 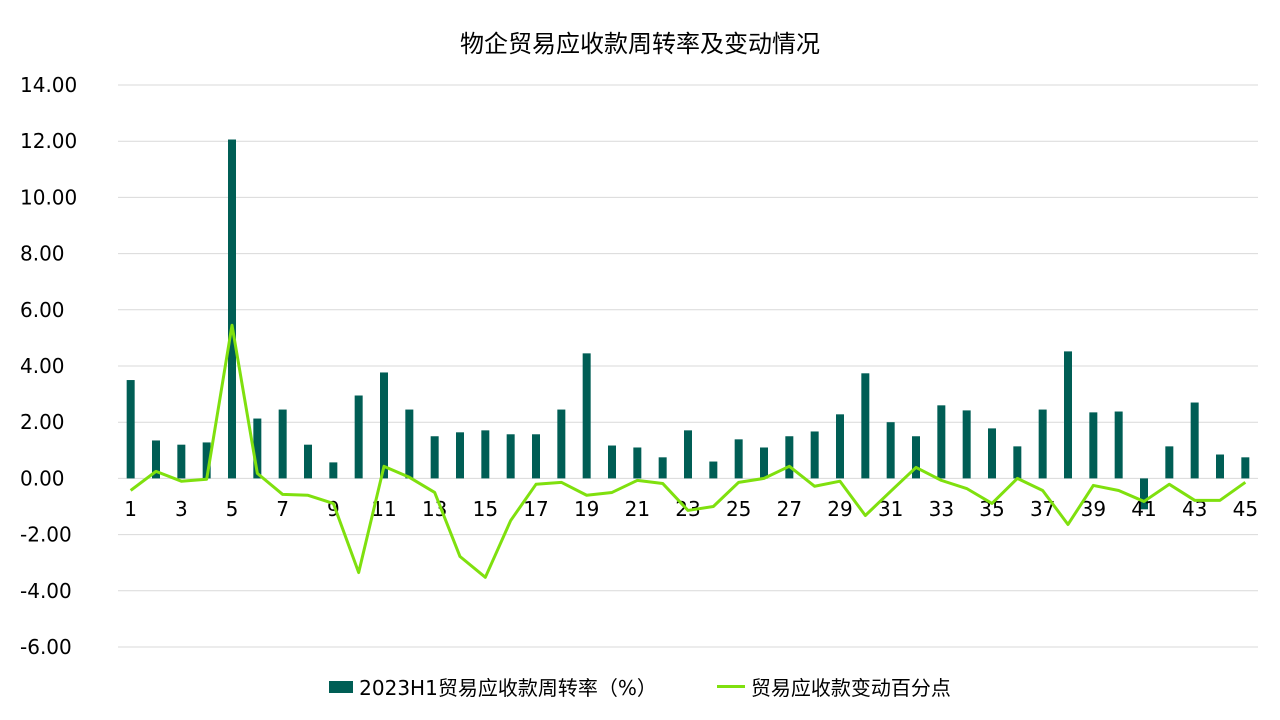 What do you see at coordinates (485, 509) in the screenshot?
I see `x-tick-label: 15` at bounding box center [485, 509].